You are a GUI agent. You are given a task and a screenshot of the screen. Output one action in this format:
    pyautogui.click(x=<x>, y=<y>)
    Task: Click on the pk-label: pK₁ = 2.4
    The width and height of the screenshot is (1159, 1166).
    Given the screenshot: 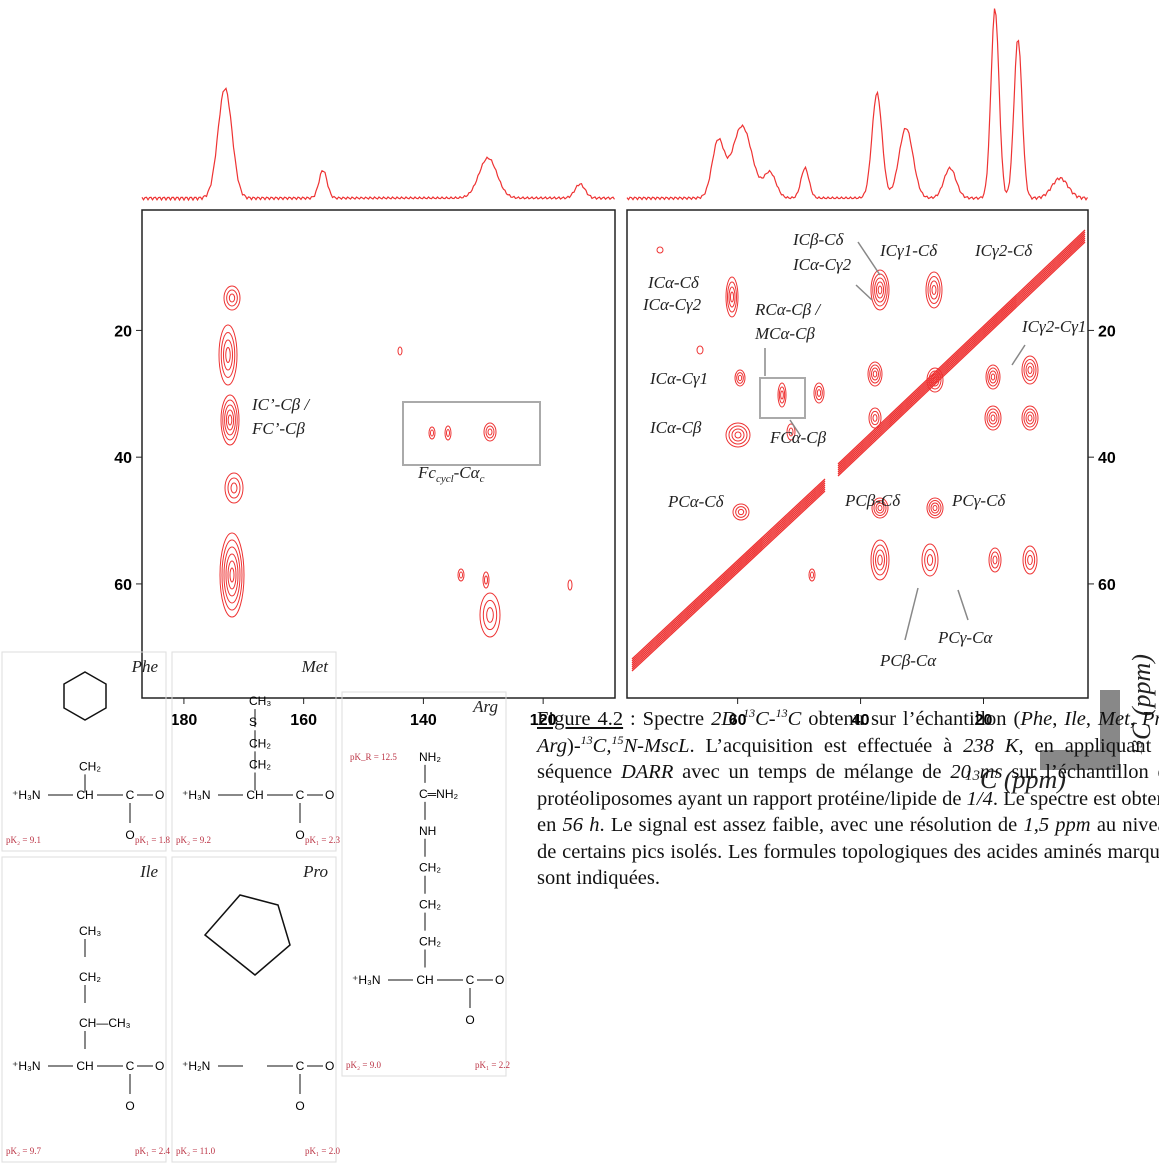 What is the action you would take?
    pyautogui.click(x=152, y=1151)
    